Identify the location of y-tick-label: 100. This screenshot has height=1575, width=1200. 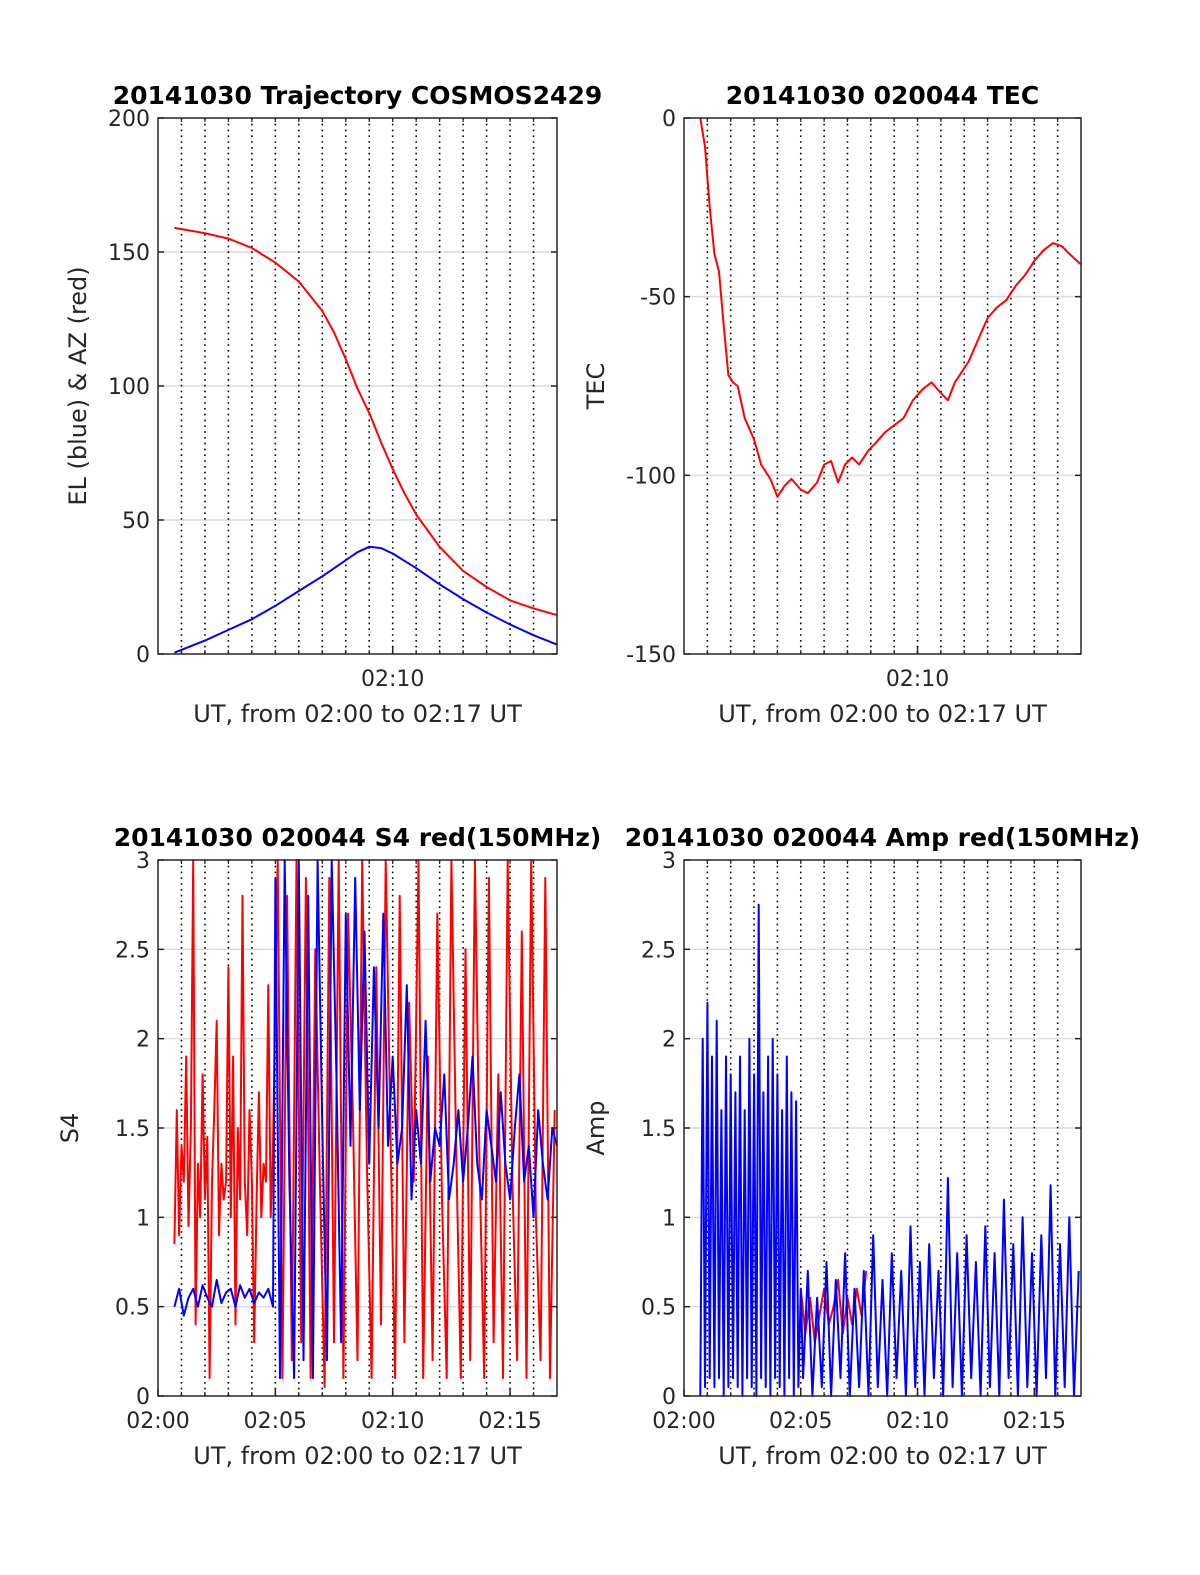
(129, 387).